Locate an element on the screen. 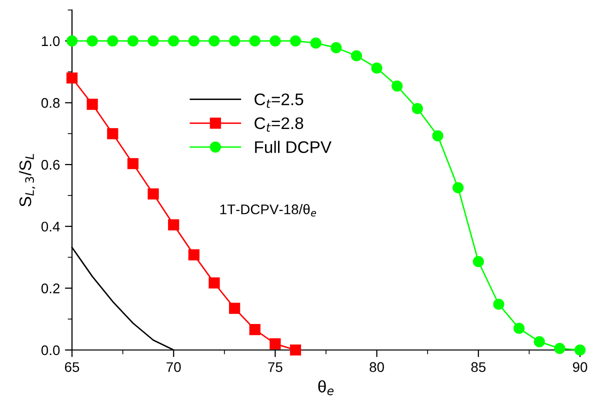 This screenshot has width=595, height=407. legend-label: C$_{t}$=2.5 is located at coordinates (279, 100).